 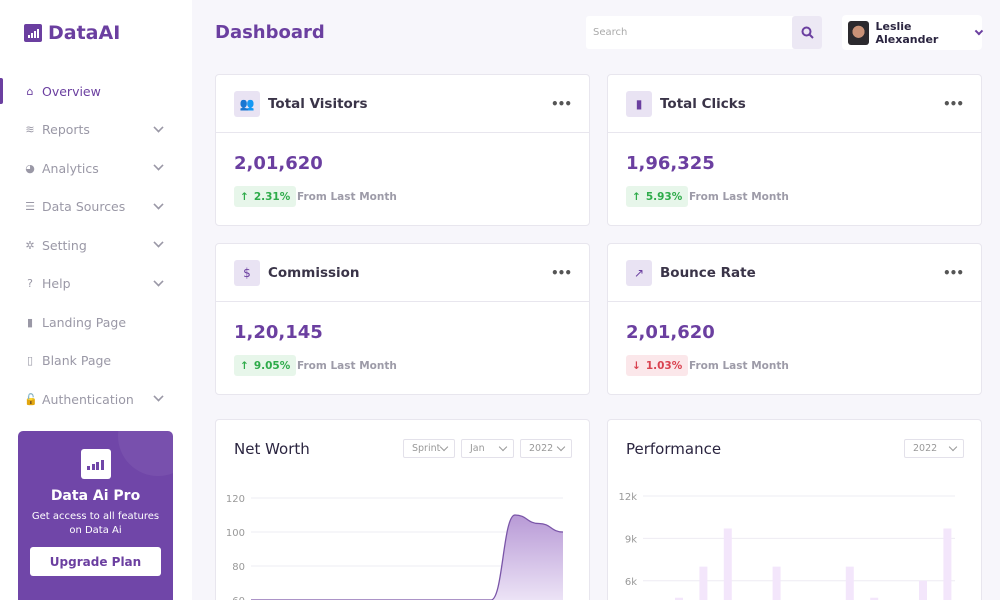 I want to click on chart-title: Net Worth, so click(x=272, y=449).